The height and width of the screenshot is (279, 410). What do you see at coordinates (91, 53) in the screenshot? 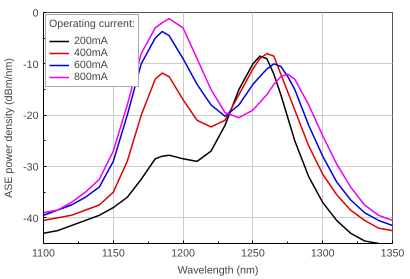
I see `legend-label: 400mA` at bounding box center [91, 53].